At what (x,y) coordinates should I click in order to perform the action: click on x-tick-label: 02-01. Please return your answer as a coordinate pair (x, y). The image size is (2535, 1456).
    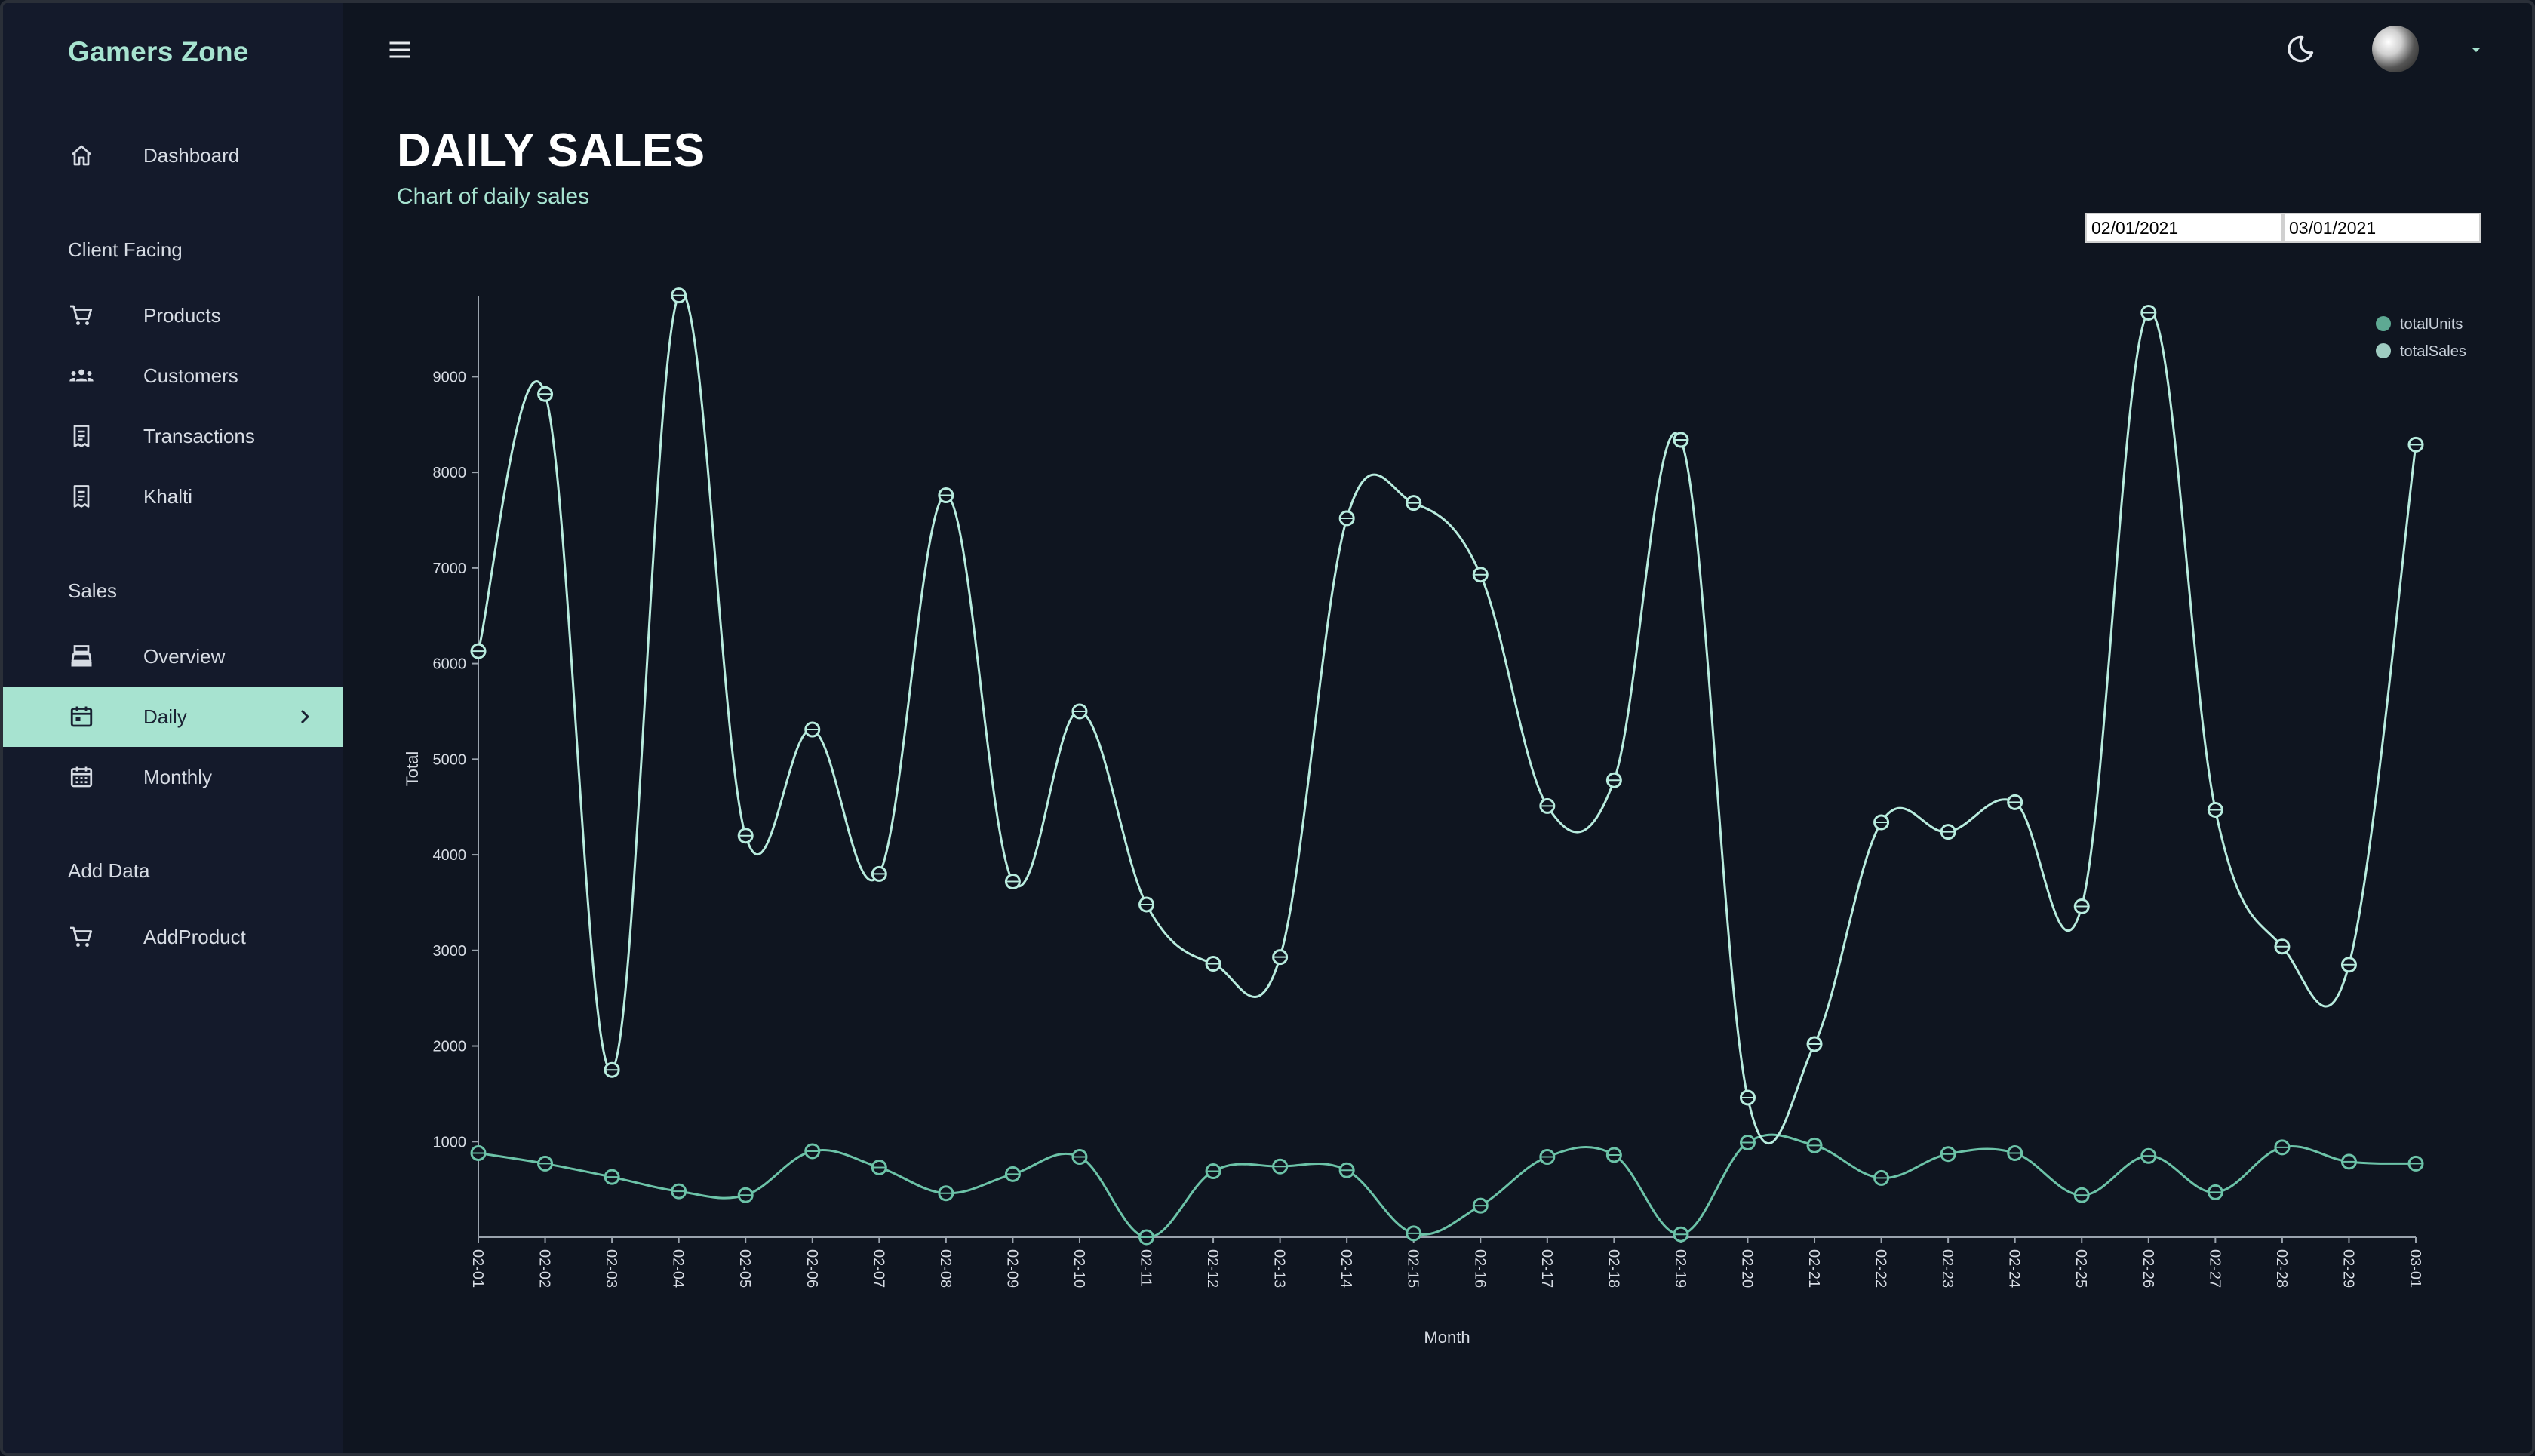
    Looking at the image, I should click on (477, 1268).